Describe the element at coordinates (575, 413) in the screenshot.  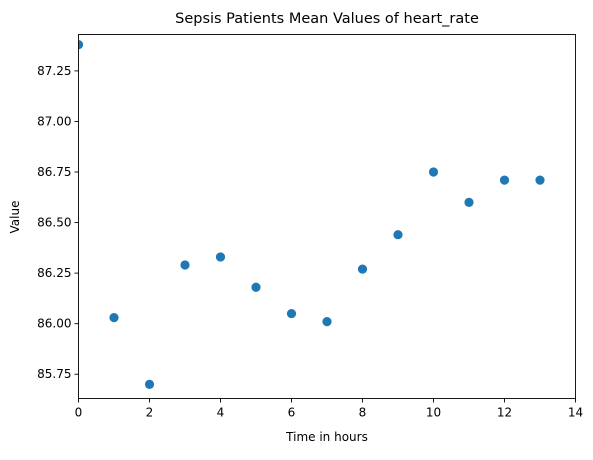
I see `x-tick-label: 14` at that location.